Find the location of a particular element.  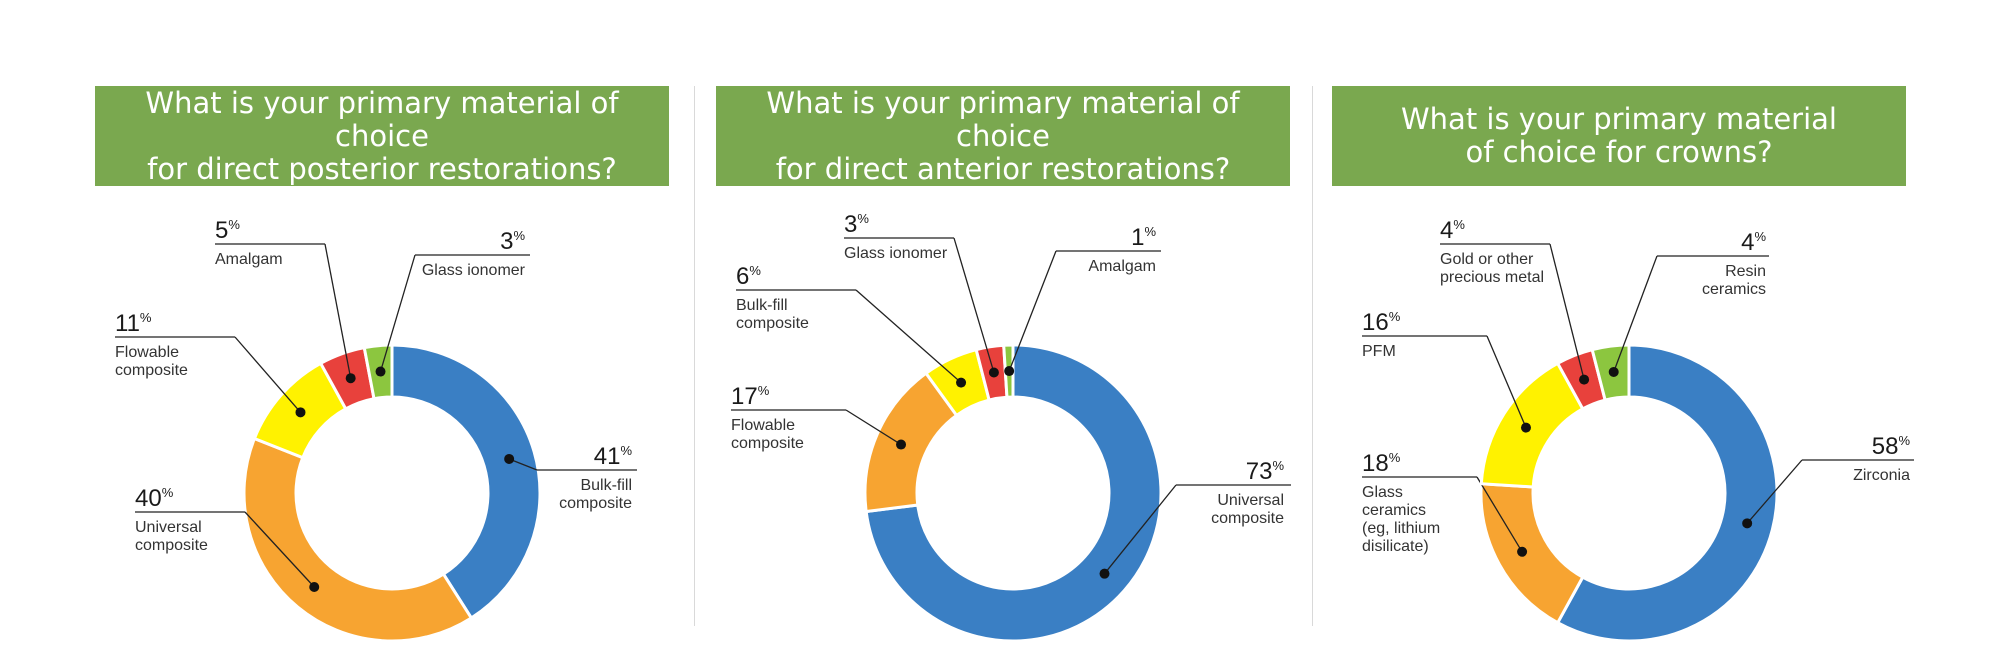

data-label-value: 17% is located at coordinates (750, 396).